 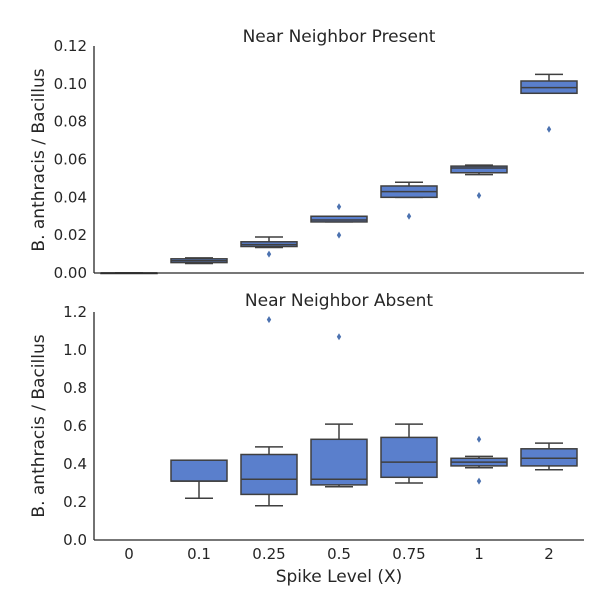 I want to click on y-tick-label: 0.4, so click(x=75, y=464).